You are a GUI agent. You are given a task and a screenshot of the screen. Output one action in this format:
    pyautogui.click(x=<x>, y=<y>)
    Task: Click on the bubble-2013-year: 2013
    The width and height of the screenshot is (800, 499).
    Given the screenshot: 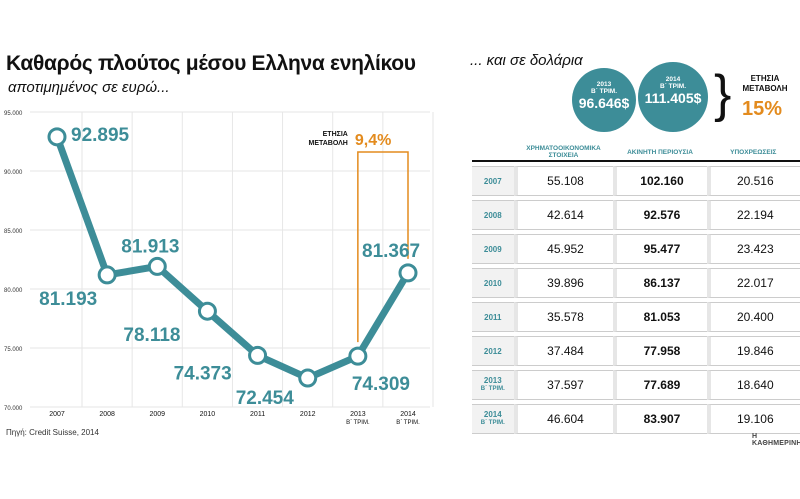 What is the action you would take?
    pyautogui.click(x=604, y=84)
    